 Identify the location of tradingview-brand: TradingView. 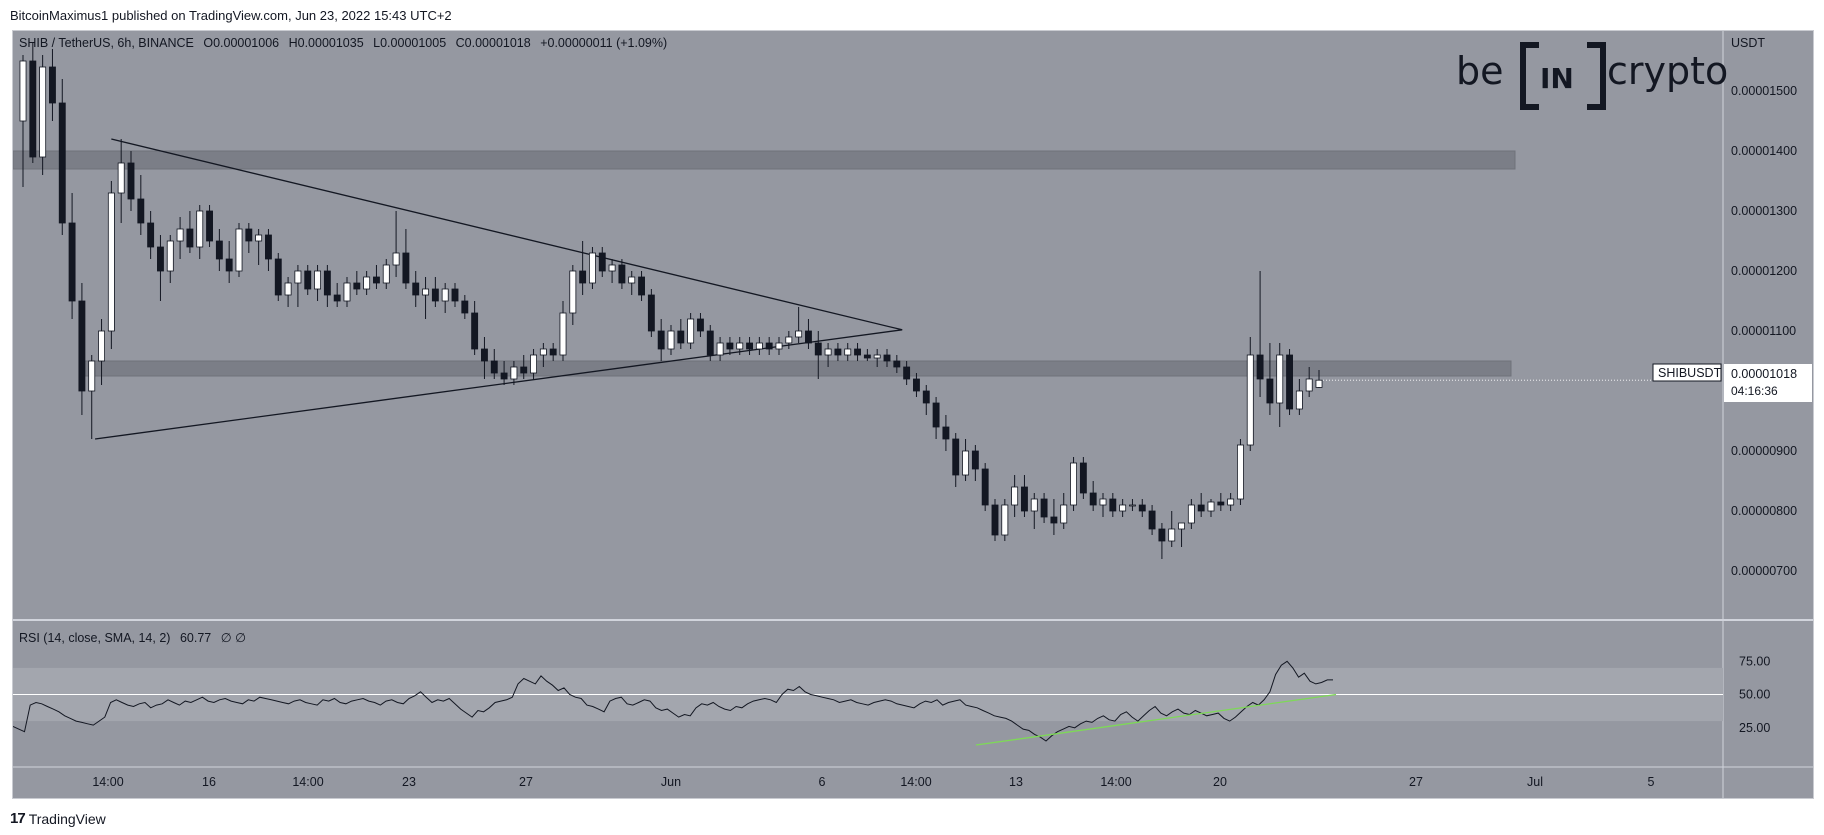
(67, 818).